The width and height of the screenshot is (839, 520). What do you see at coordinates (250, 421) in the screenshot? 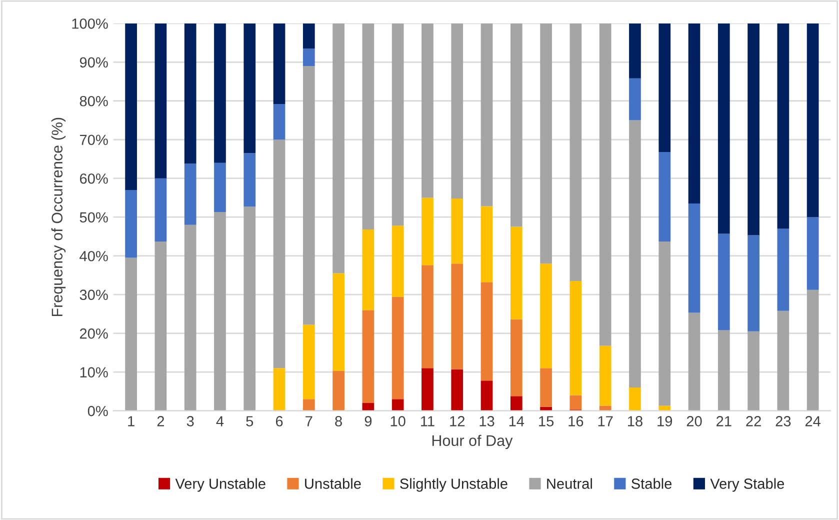
I see `x-tick-label: 5` at bounding box center [250, 421].